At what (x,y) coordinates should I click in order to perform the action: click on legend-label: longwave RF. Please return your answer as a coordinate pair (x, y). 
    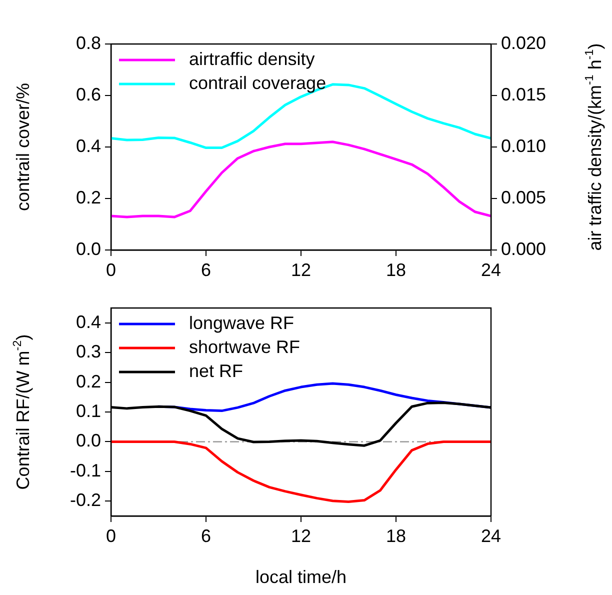
    Looking at the image, I should click on (241, 322).